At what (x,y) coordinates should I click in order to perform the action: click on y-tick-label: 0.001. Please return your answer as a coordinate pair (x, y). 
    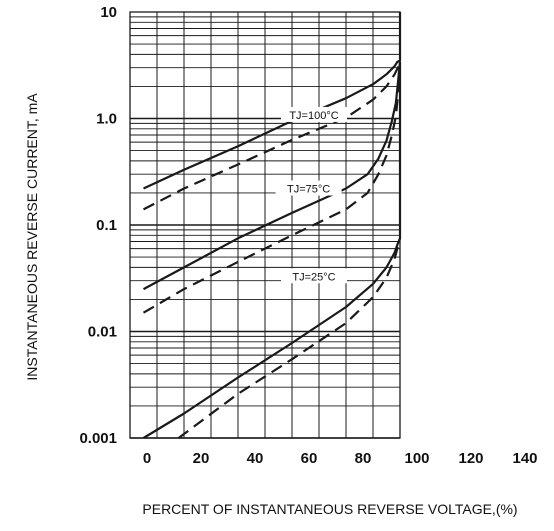
    Looking at the image, I should click on (98, 438).